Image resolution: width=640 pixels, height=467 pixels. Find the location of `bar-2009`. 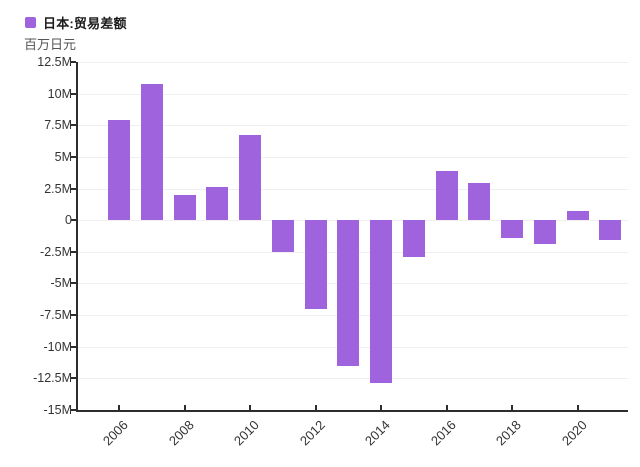

bar-2009 is located at coordinates (217, 204).